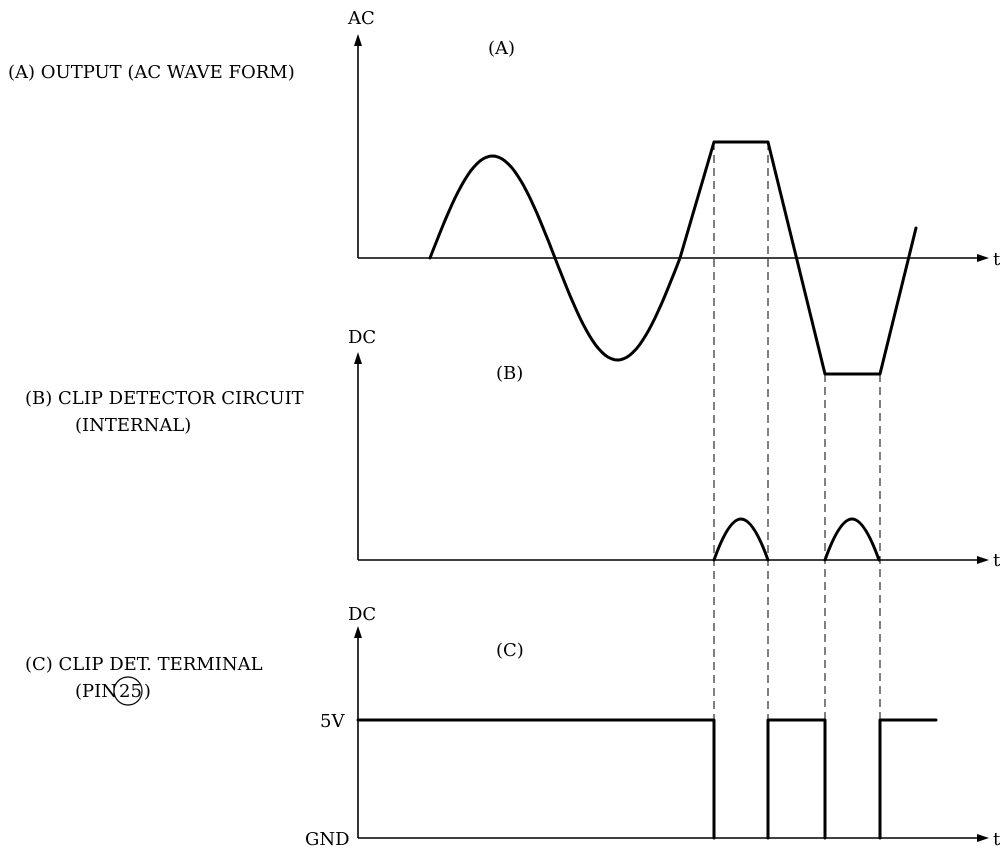 Image resolution: width=1006 pixels, height=850 pixels. What do you see at coordinates (358, 358) in the screenshot?
I see `panel-b-y-axis-arrow` at bounding box center [358, 358].